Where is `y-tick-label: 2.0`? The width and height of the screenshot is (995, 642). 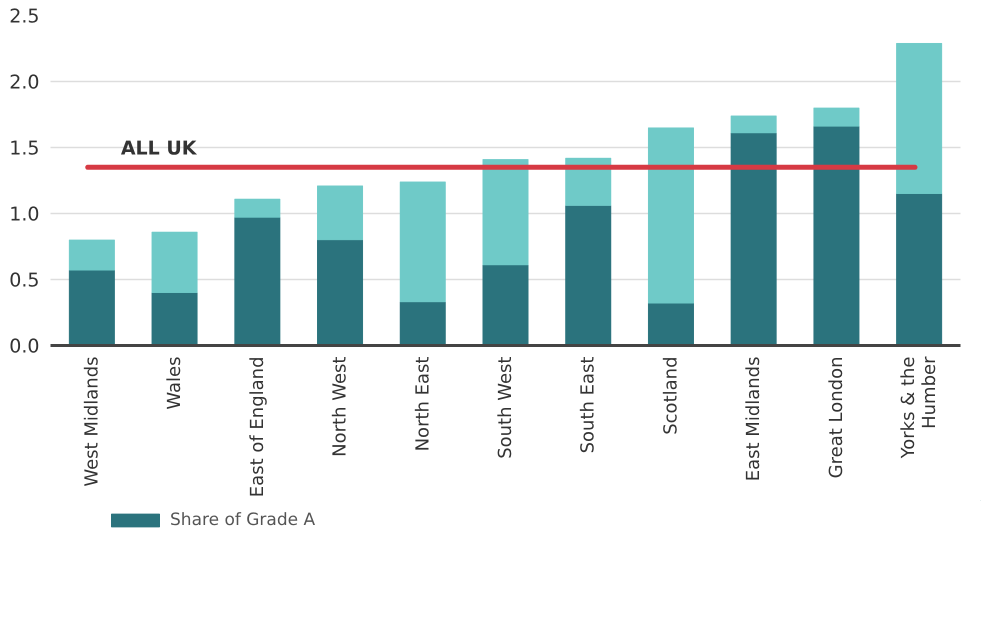 y-tick-label: 2.0 is located at coordinates (24, 83).